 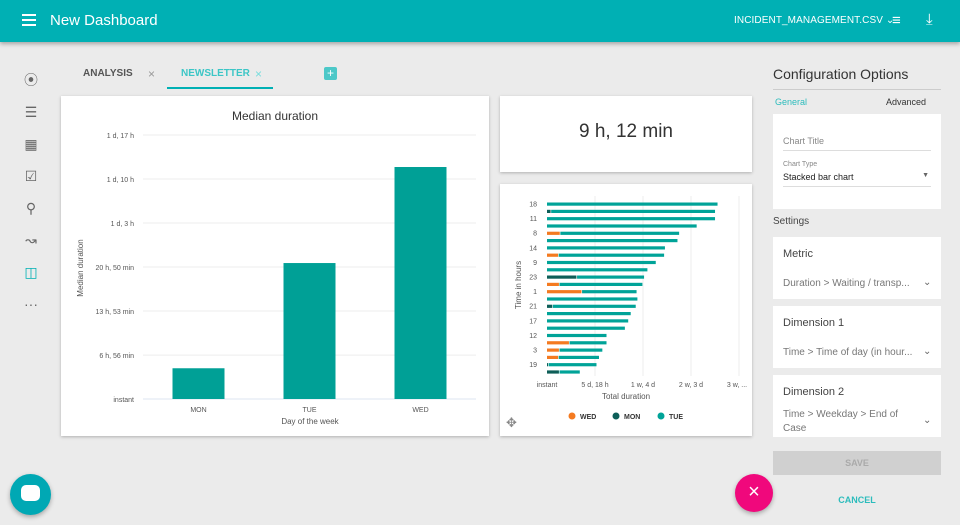 I want to click on filter-icon: ≡, so click(x=896, y=20).